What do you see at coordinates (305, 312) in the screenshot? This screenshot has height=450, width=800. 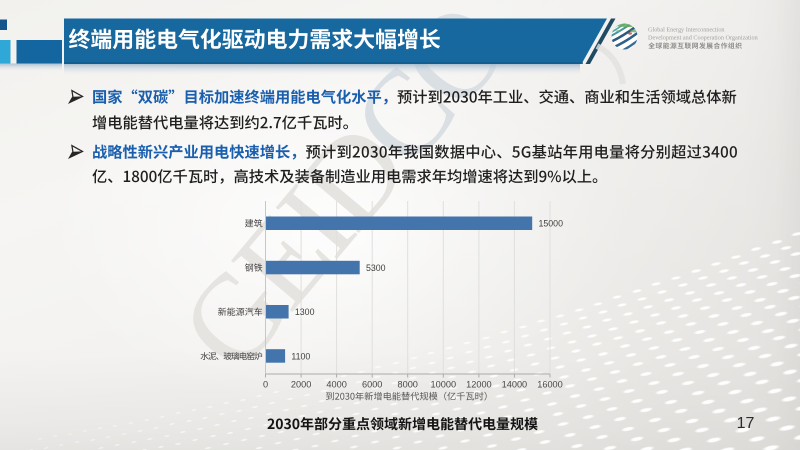 I see `svg-text: 1300` at bounding box center [305, 312].